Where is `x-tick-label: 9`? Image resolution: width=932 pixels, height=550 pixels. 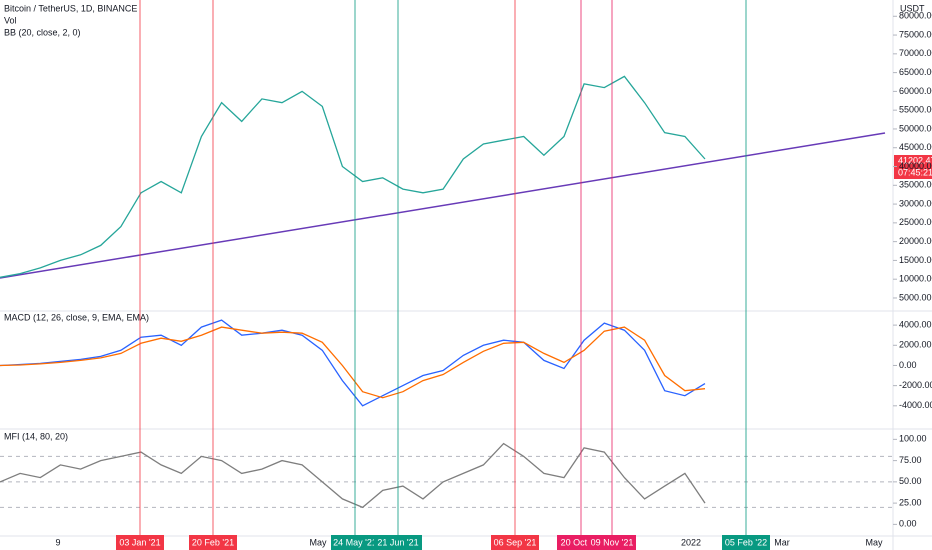 x-tick-label: 9 is located at coordinates (57, 542).